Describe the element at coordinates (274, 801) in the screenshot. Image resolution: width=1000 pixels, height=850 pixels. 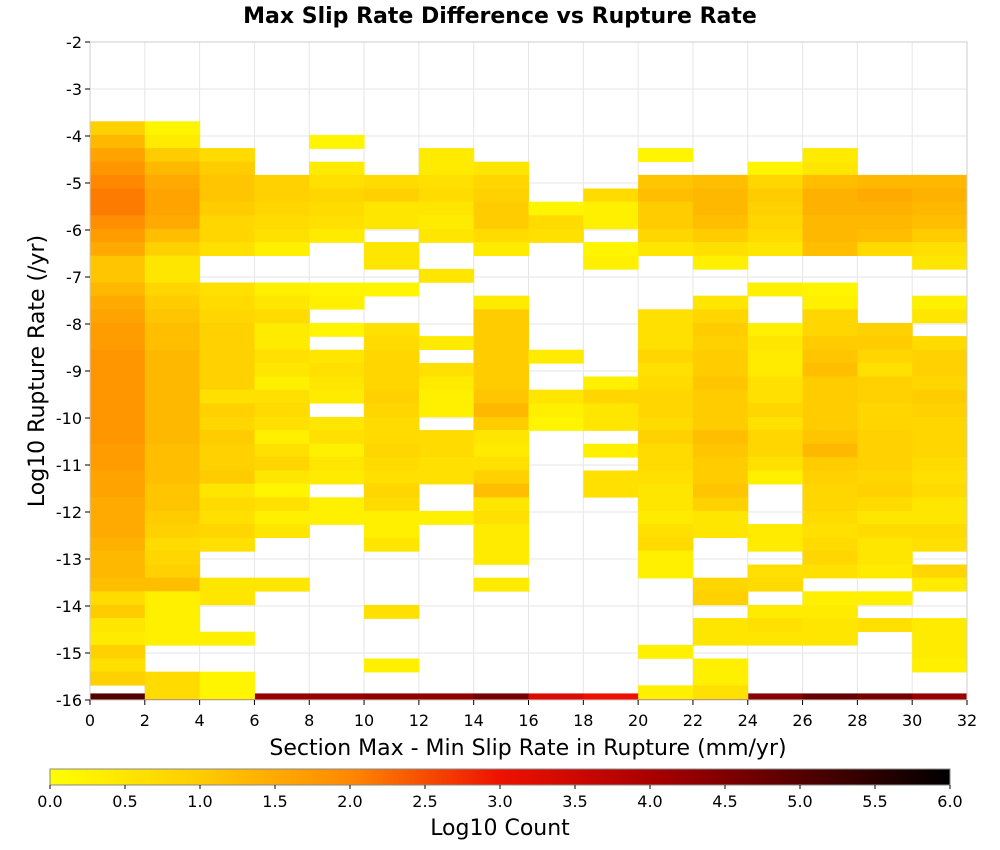
I see `colorbar-tick-label: 1.5` at that location.